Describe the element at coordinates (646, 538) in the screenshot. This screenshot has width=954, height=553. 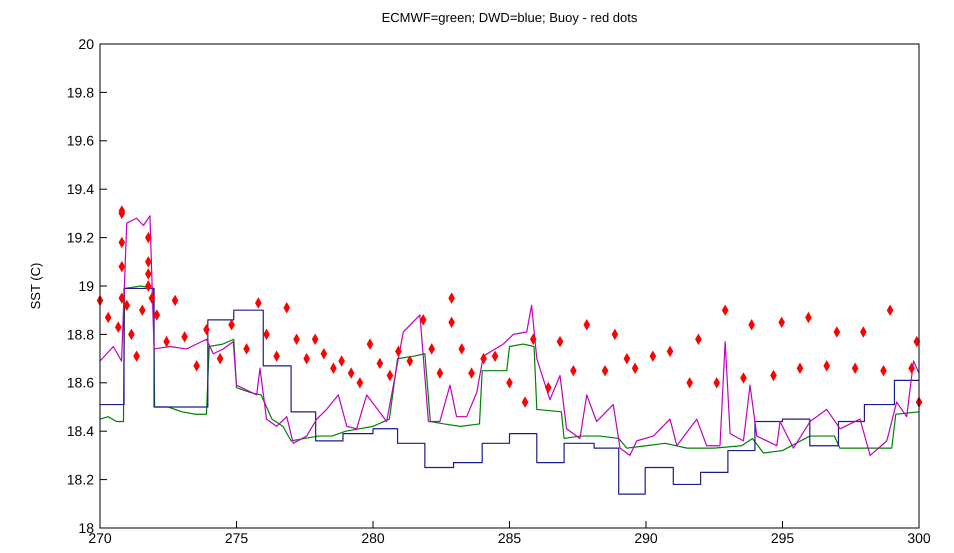
I see `x-tick-label: 290` at that location.